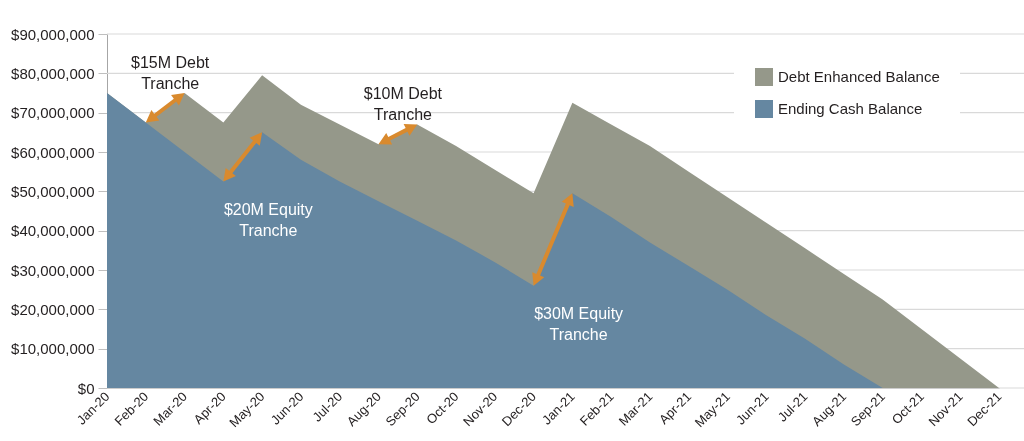  Describe the element at coordinates (268, 219) in the screenshot. I see `annotation: $20M Equity Tranche` at that location.